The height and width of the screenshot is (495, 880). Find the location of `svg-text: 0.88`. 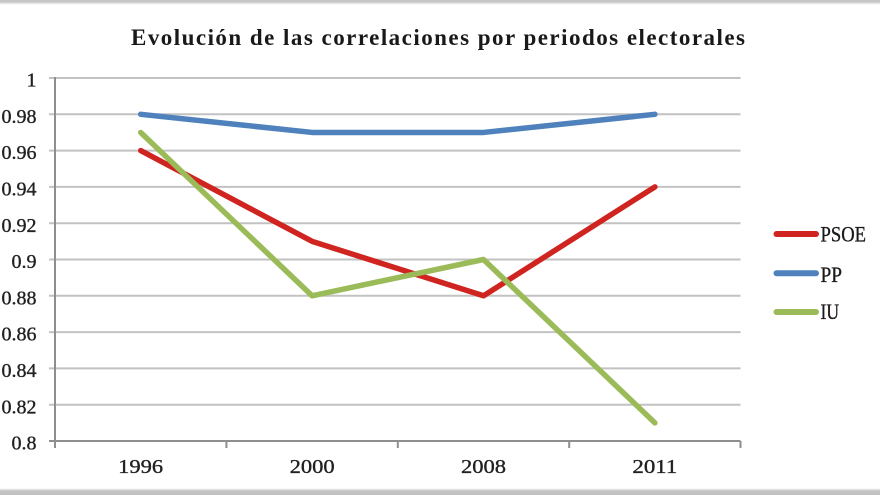

svg-text: 0.88 is located at coordinates (19, 298).